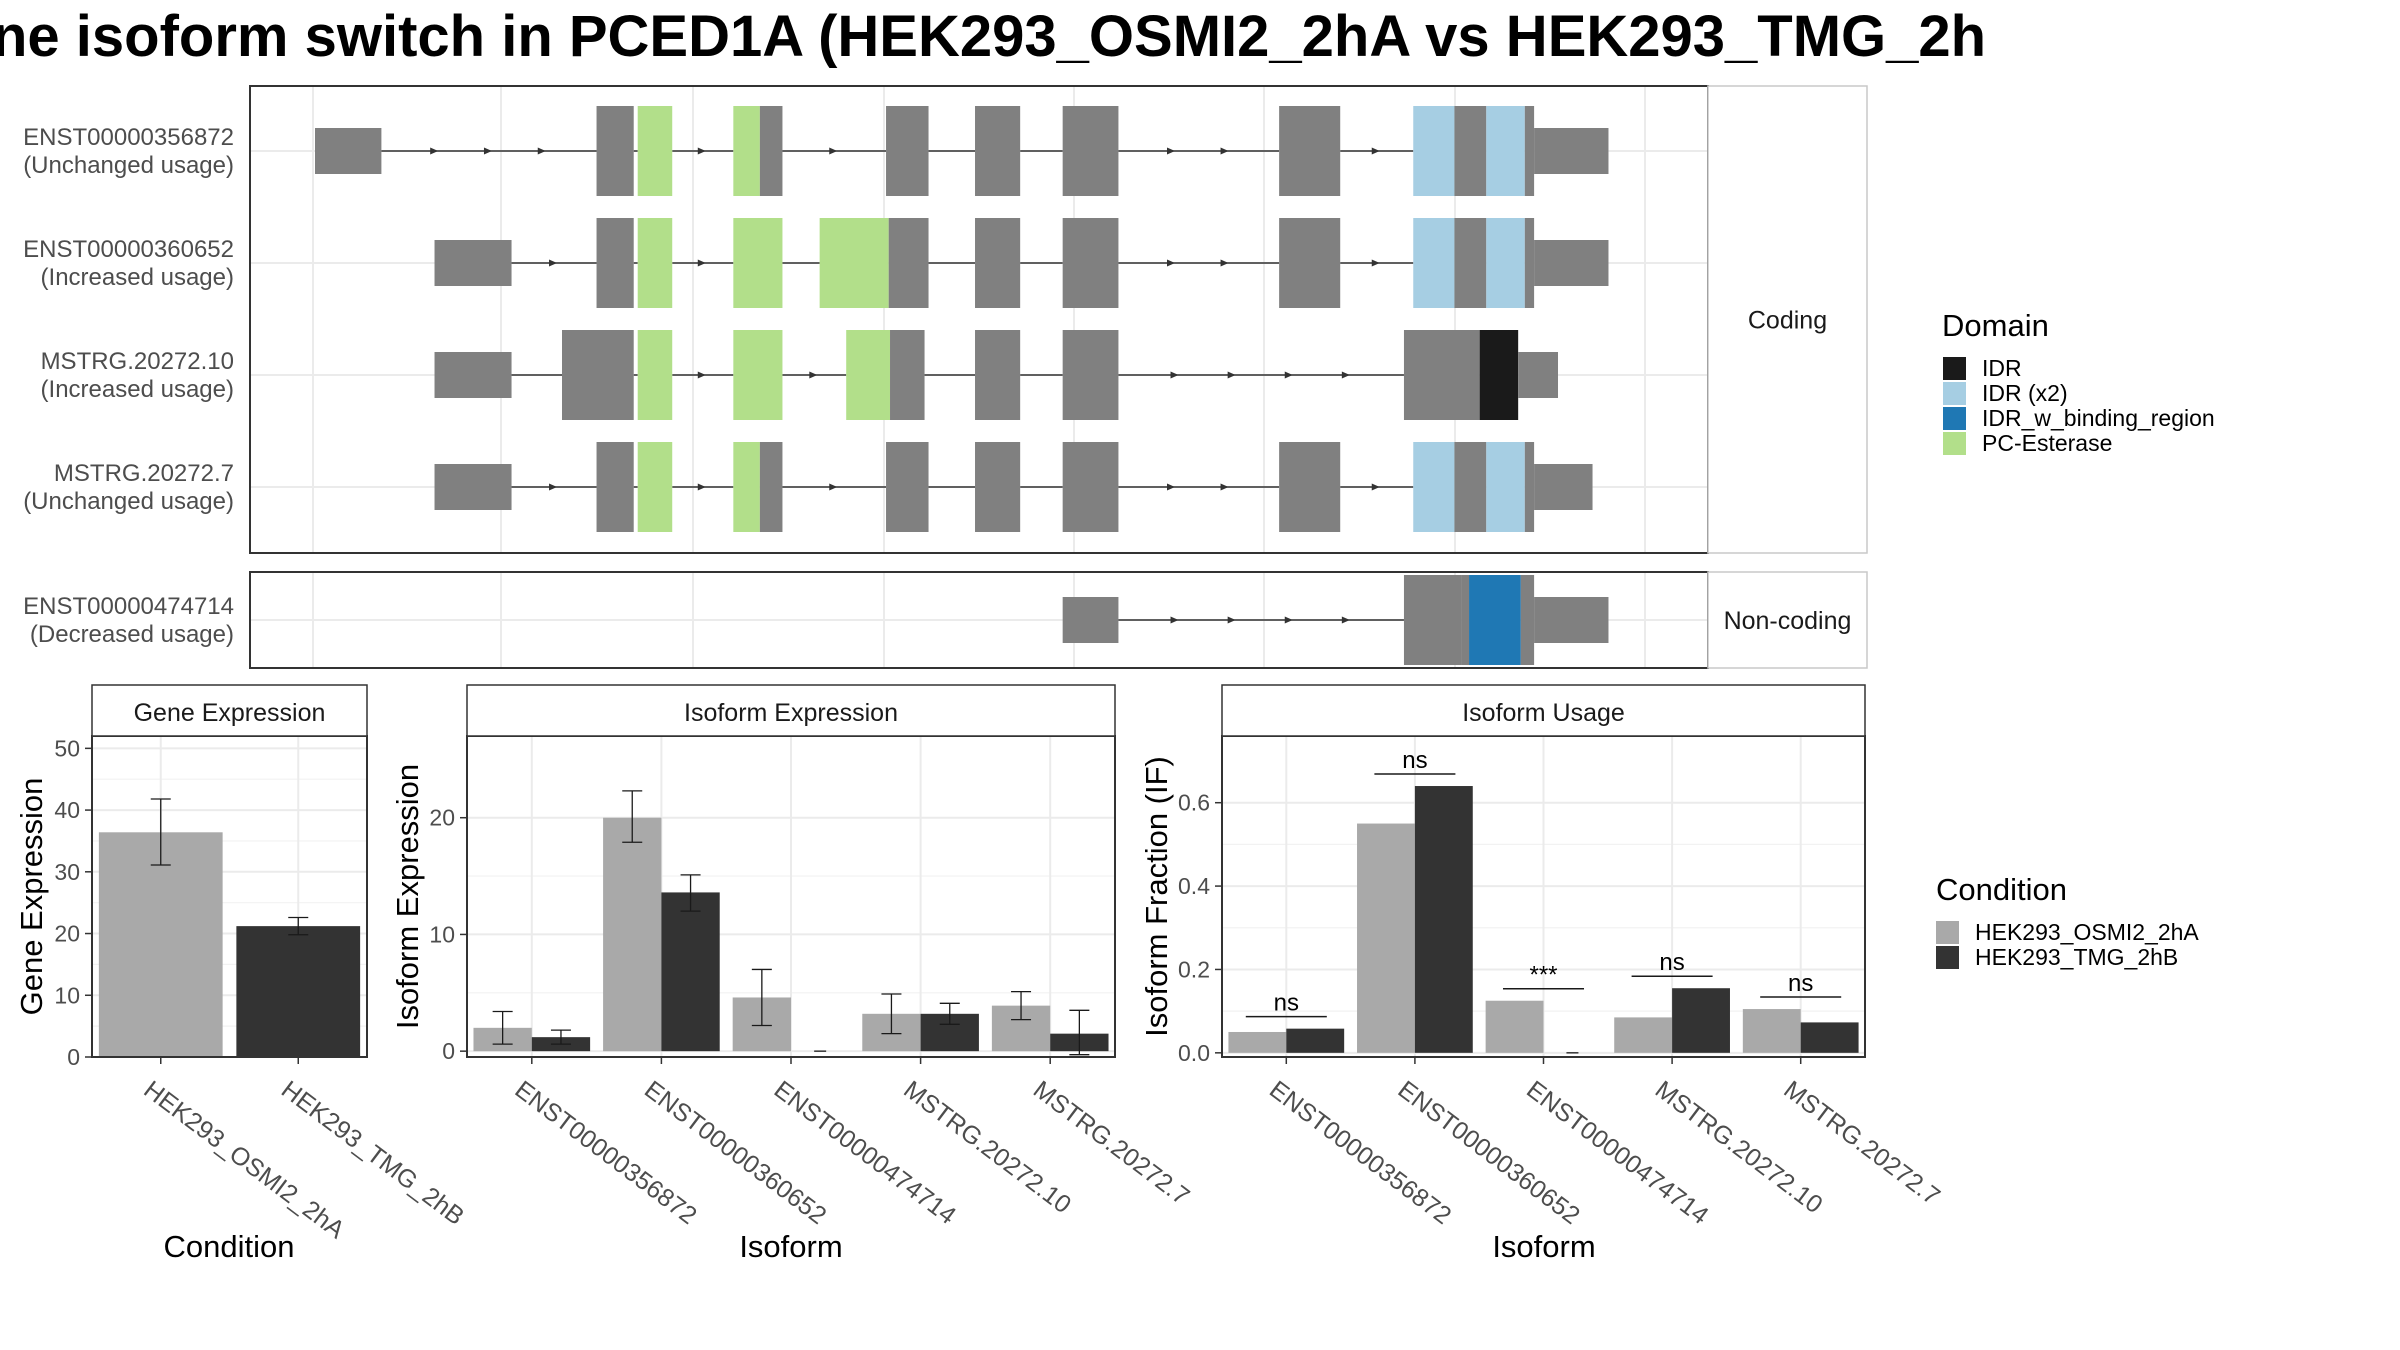 This screenshot has height=1350, width=2400. What do you see at coordinates (816, 151) in the screenshot?
I see `transcript-row: ENST00000356872(Unchanged usage)` at bounding box center [816, 151].